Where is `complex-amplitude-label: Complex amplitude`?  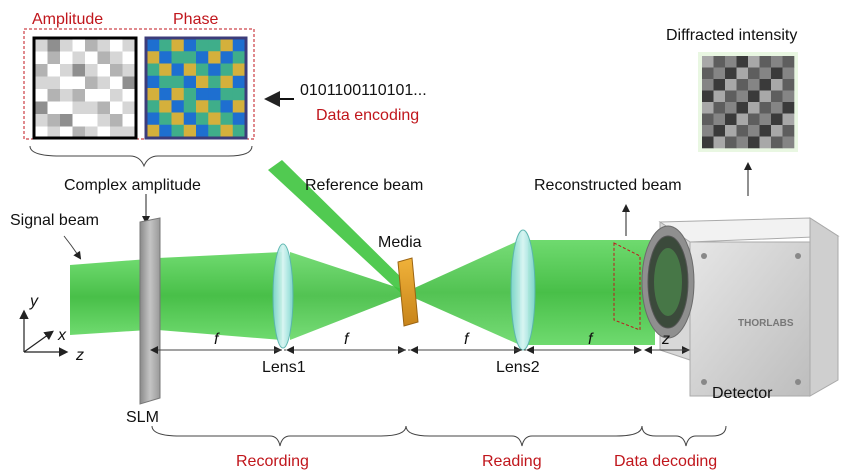
complex-amplitude-label: Complex amplitude is located at coordinates (132, 185).